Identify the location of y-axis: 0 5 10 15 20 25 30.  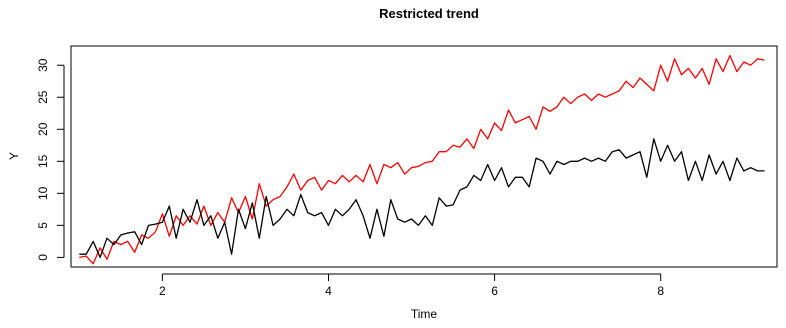
(50, 159).